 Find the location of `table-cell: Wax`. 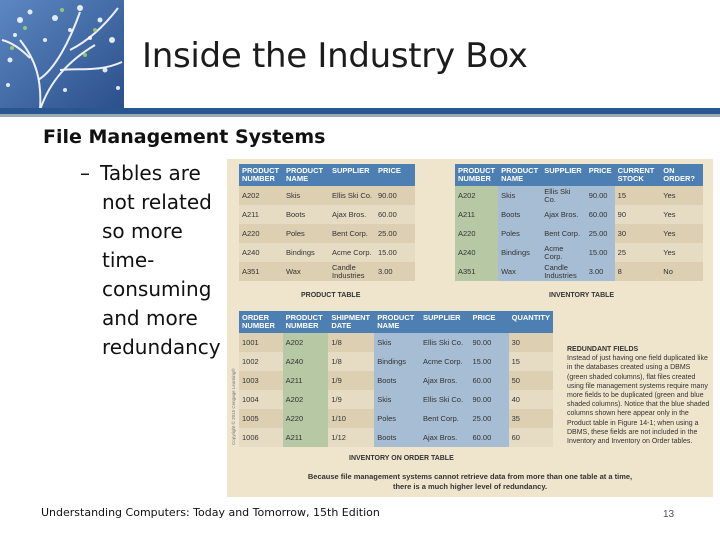

table-cell: Wax is located at coordinates (306, 271).